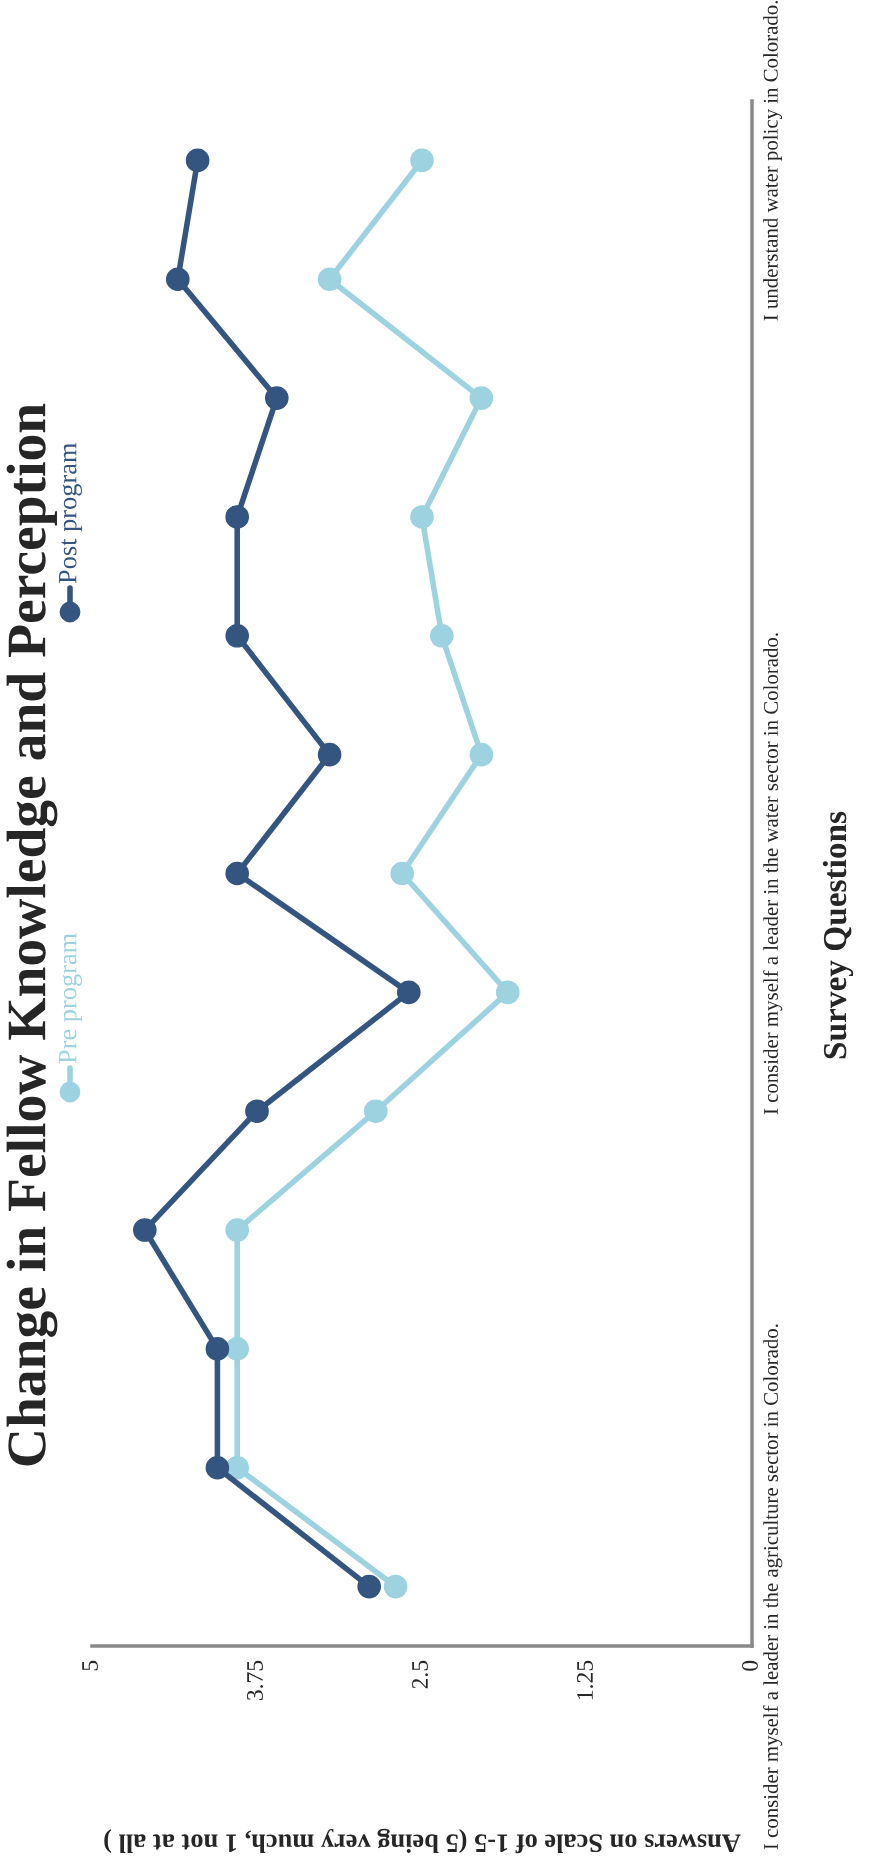 This screenshot has width=883, height=1871. I want to click on x-tick-label: 5, so click(90, 1665).